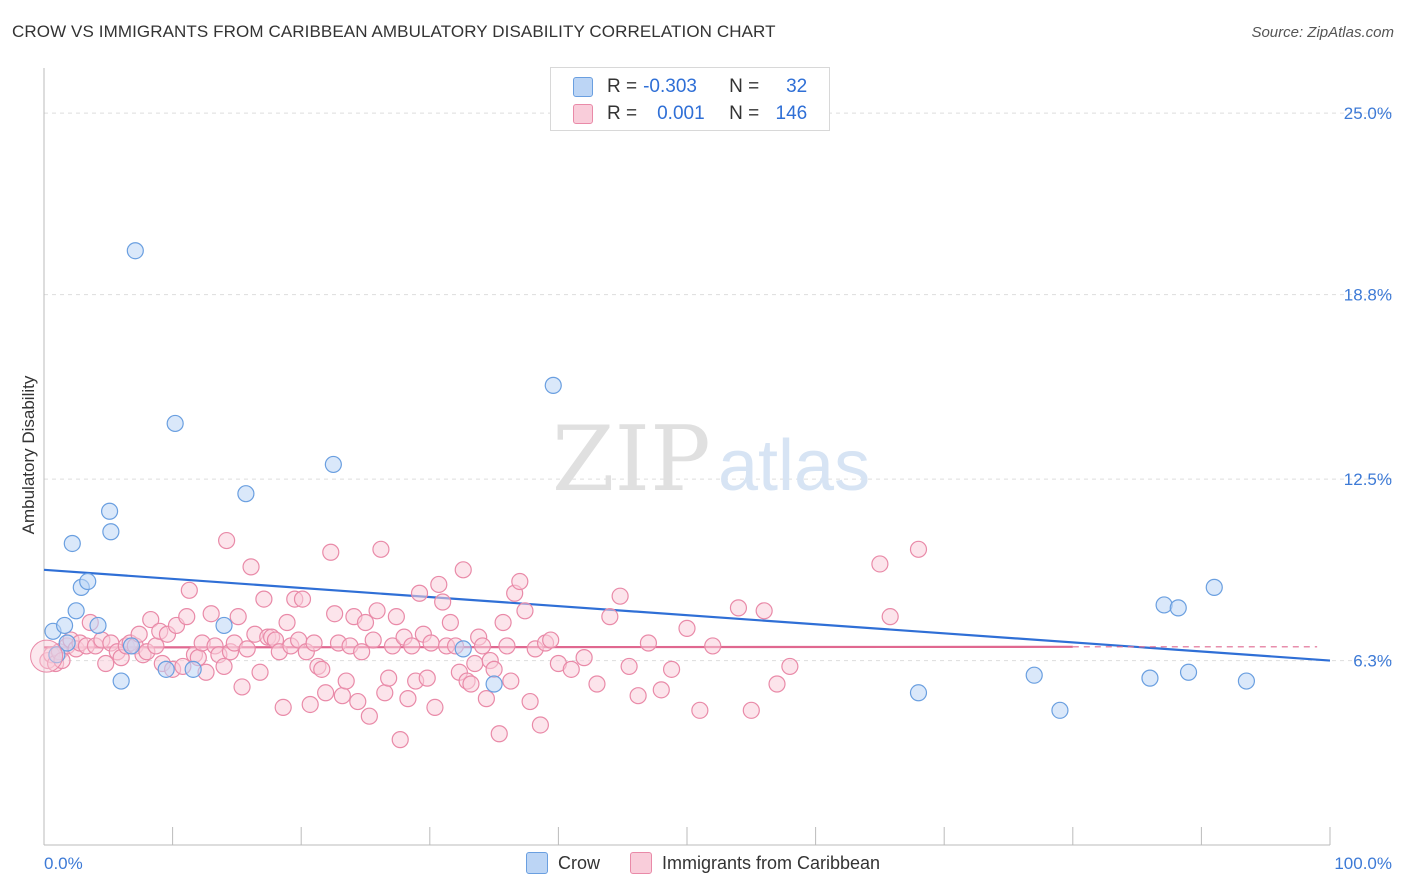 Image resolution: width=1406 pixels, height=892 pixels. I want to click on watermark-zip: ZIP, so click(631, 459).